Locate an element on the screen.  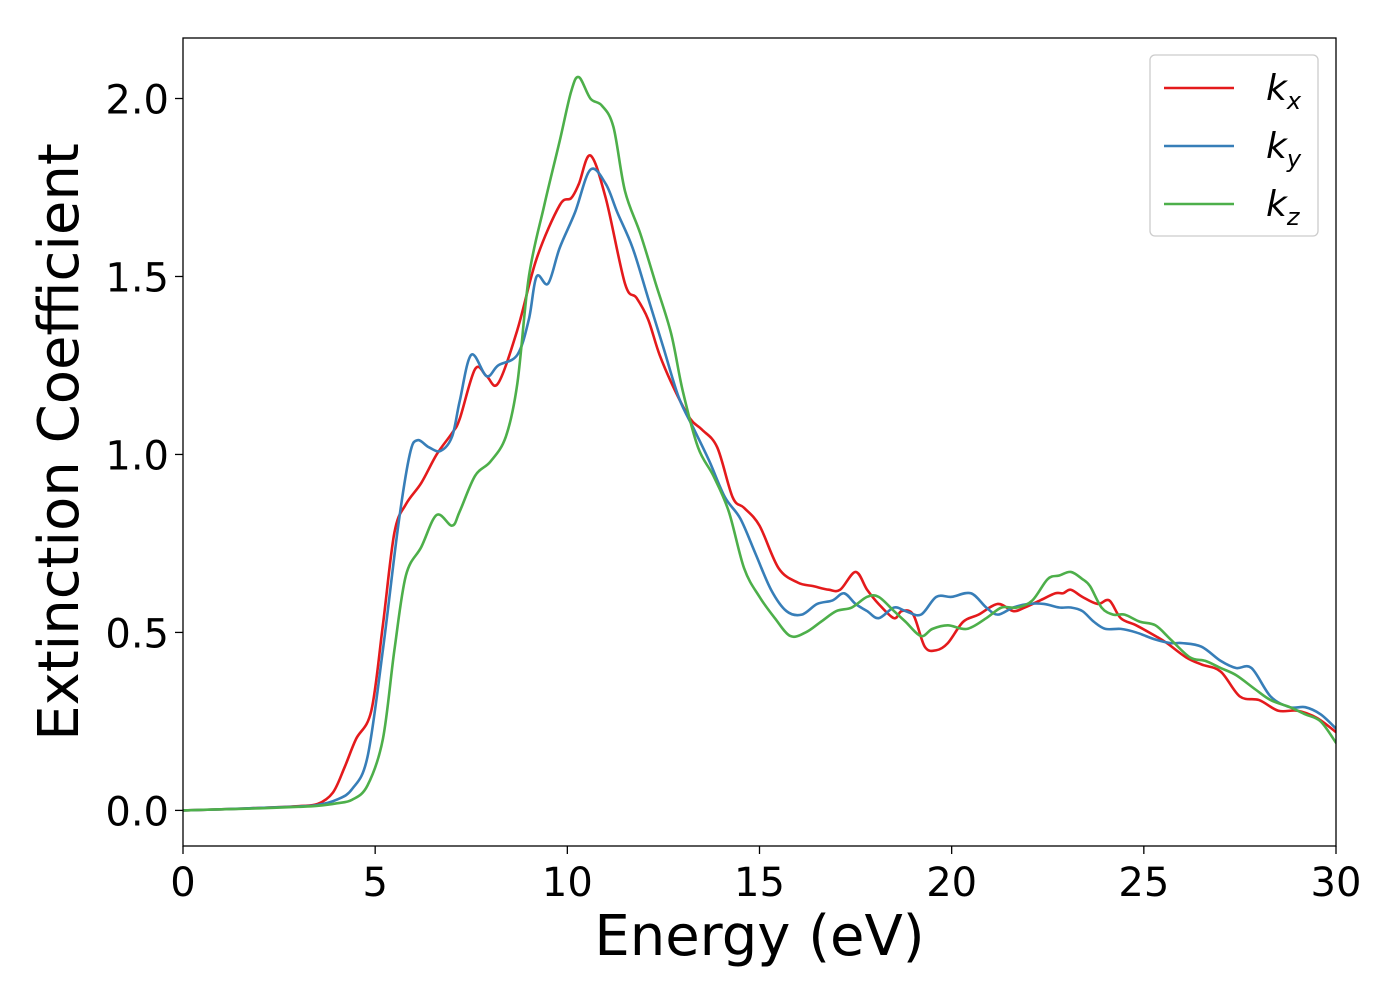
y-axis: 0.0 0.5 1.0 1.5 2.0 is located at coordinates (144, 456).